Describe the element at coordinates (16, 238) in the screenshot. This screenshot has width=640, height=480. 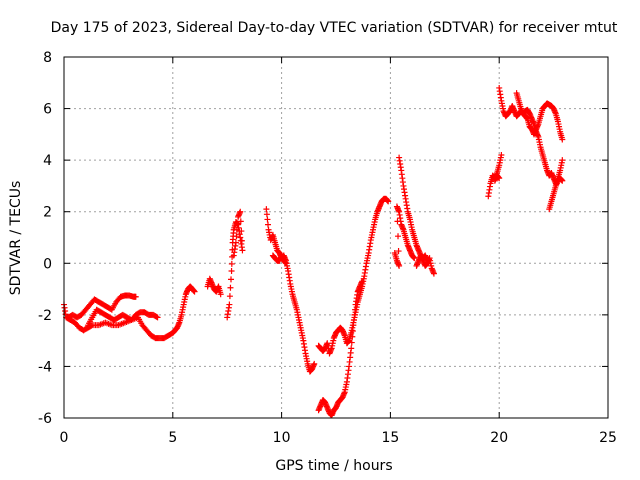
I see `y-axis-title: SDTVAR / TECUs` at that location.